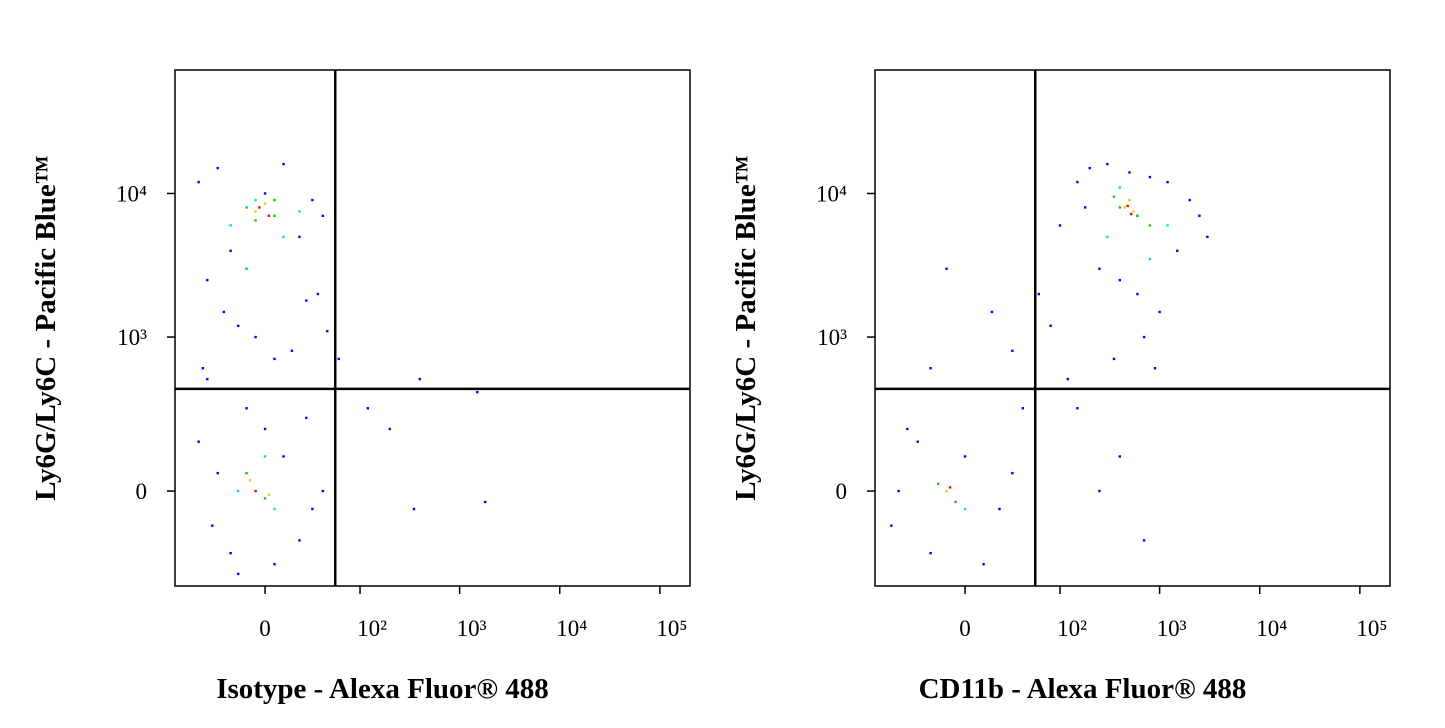  I want to click on x-tick-label: 10³, so click(472, 628).